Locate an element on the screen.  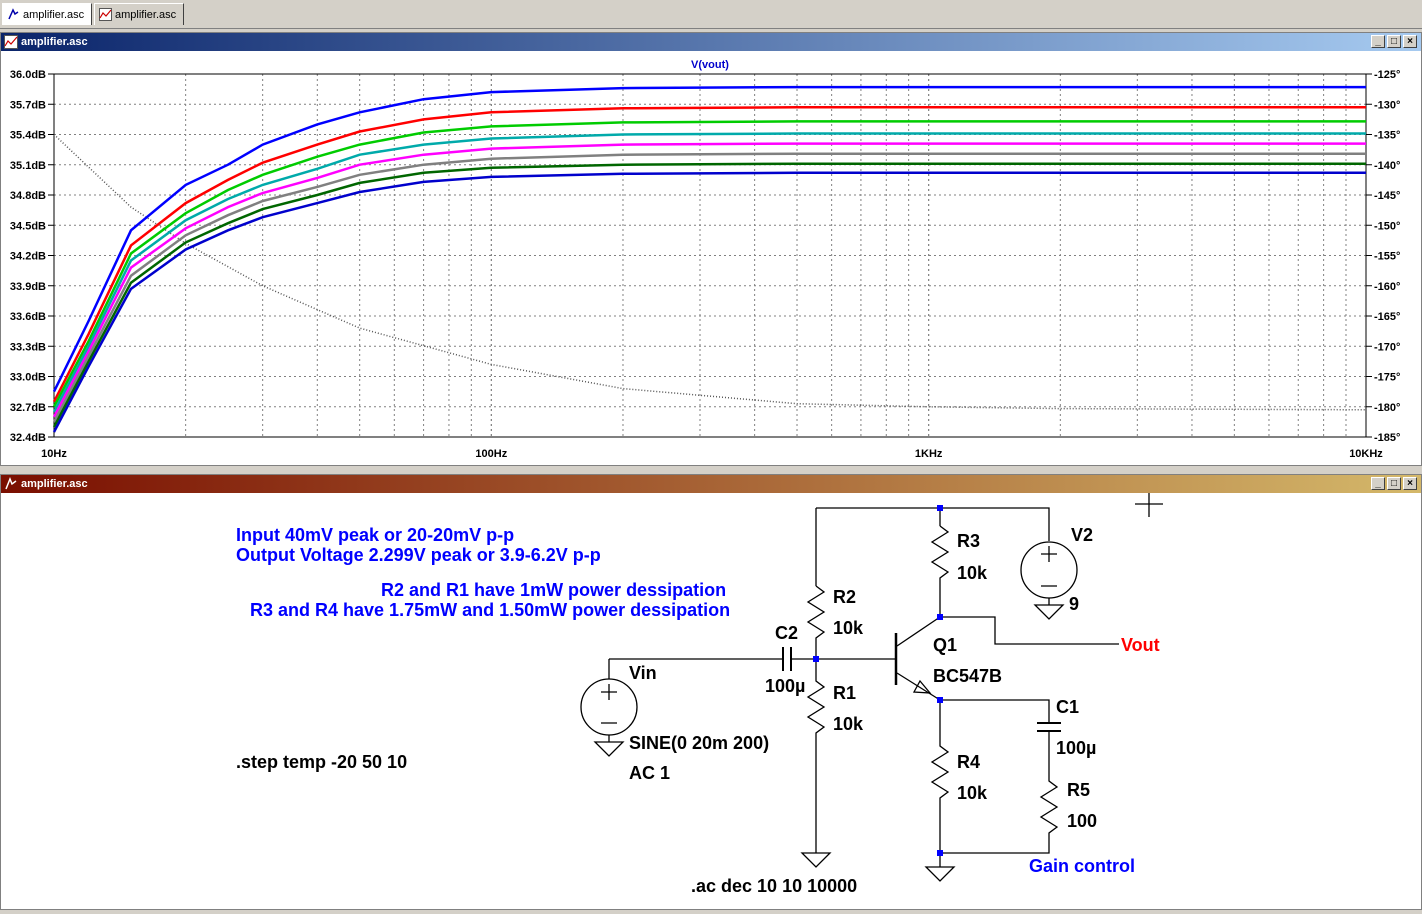
x-tick-label: 10Hz is located at coordinates (54, 454).